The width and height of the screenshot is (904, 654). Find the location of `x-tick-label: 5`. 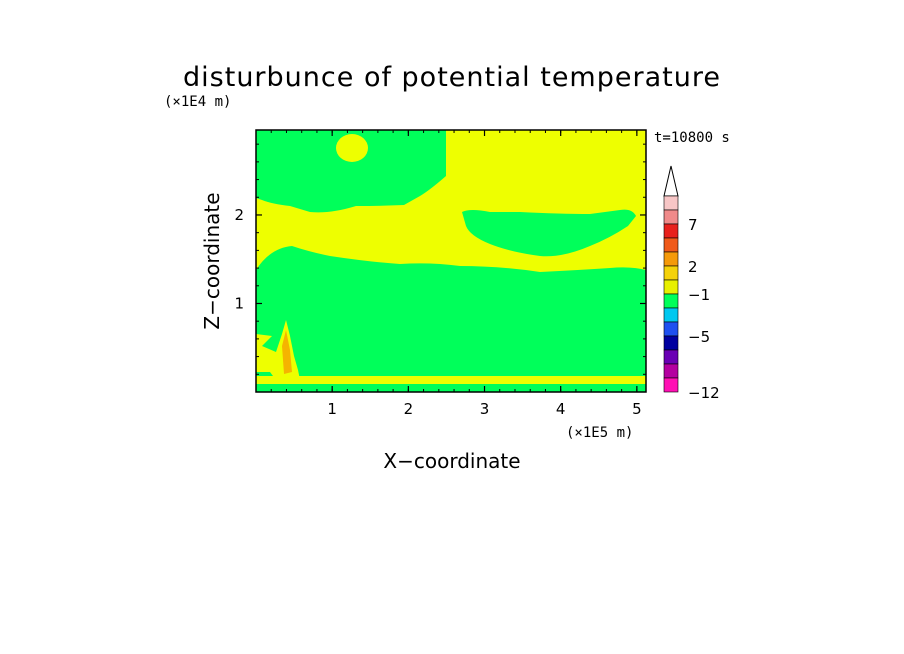

x-tick-label: 5 is located at coordinates (637, 409).